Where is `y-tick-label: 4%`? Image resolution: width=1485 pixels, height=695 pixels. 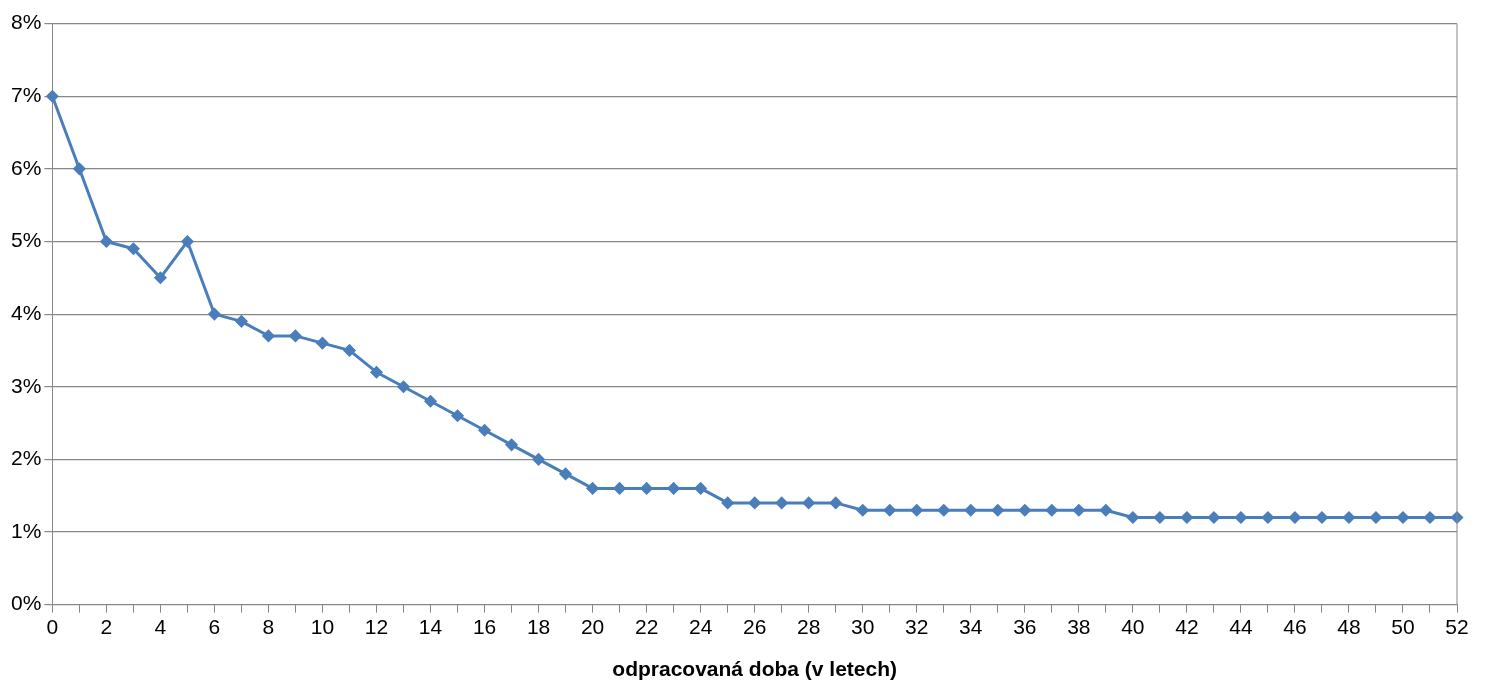 y-tick-label: 4% is located at coordinates (26, 312).